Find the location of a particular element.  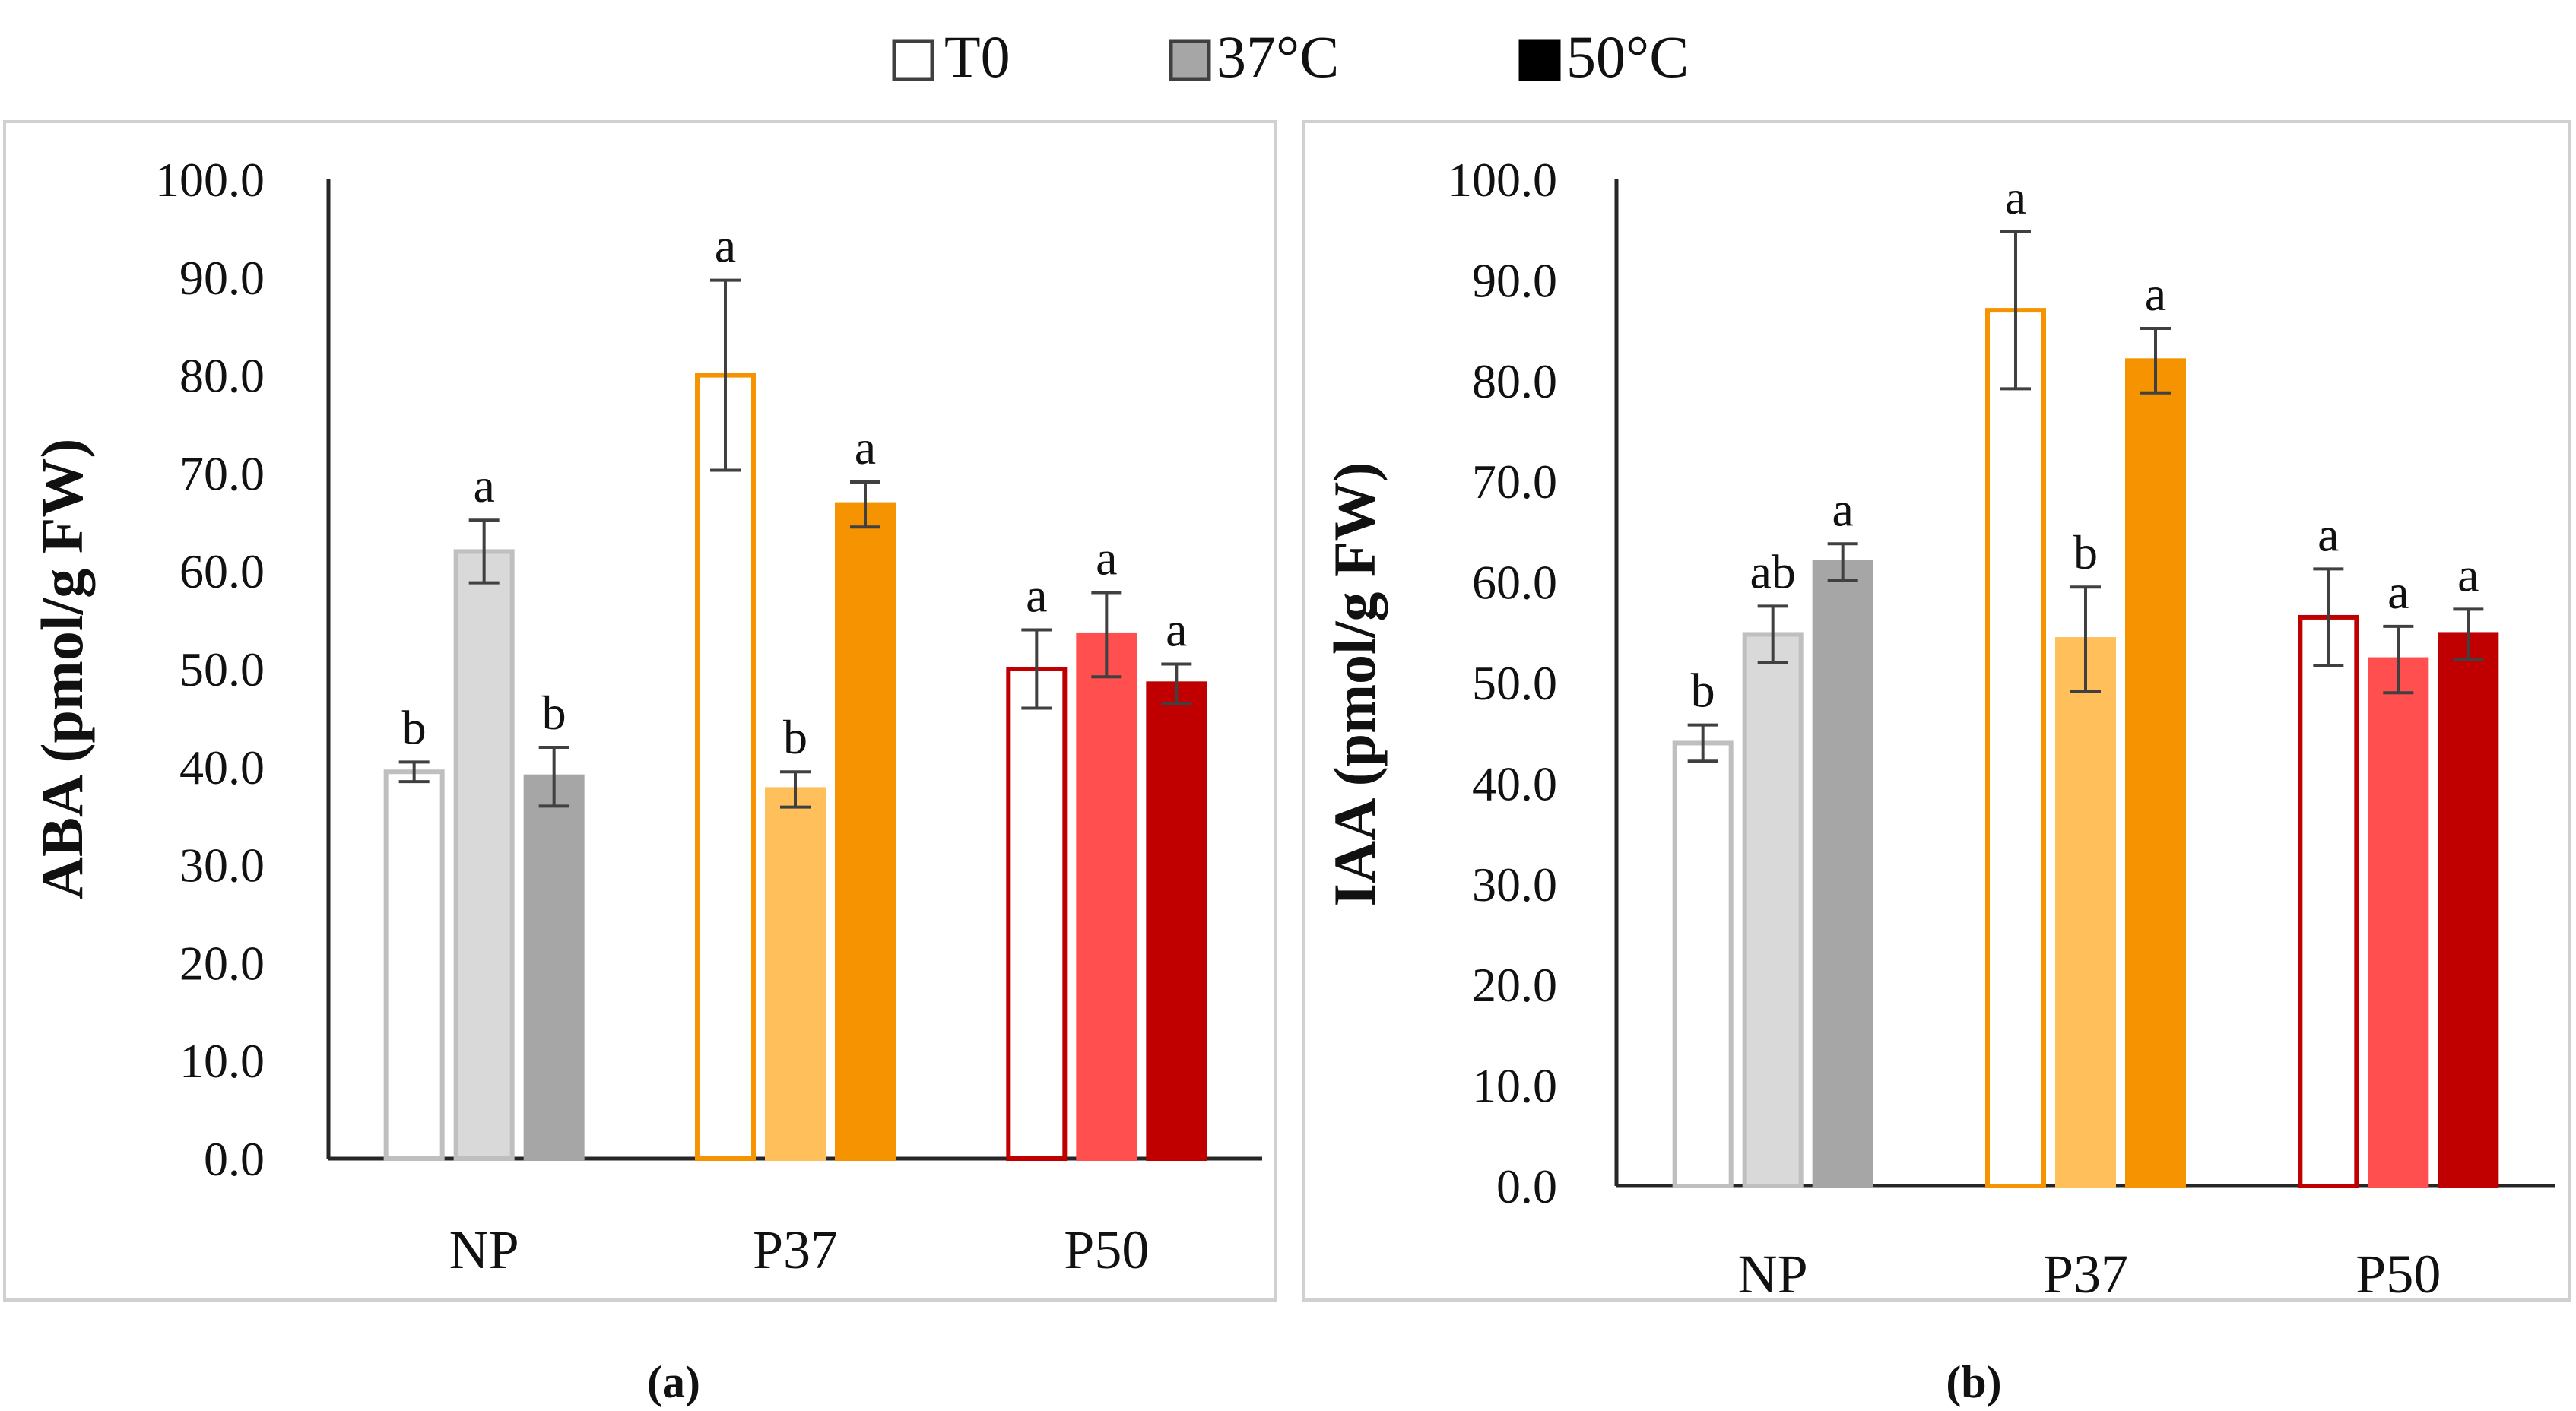

significance-letter-a-np-s1: a is located at coordinates (484, 485).